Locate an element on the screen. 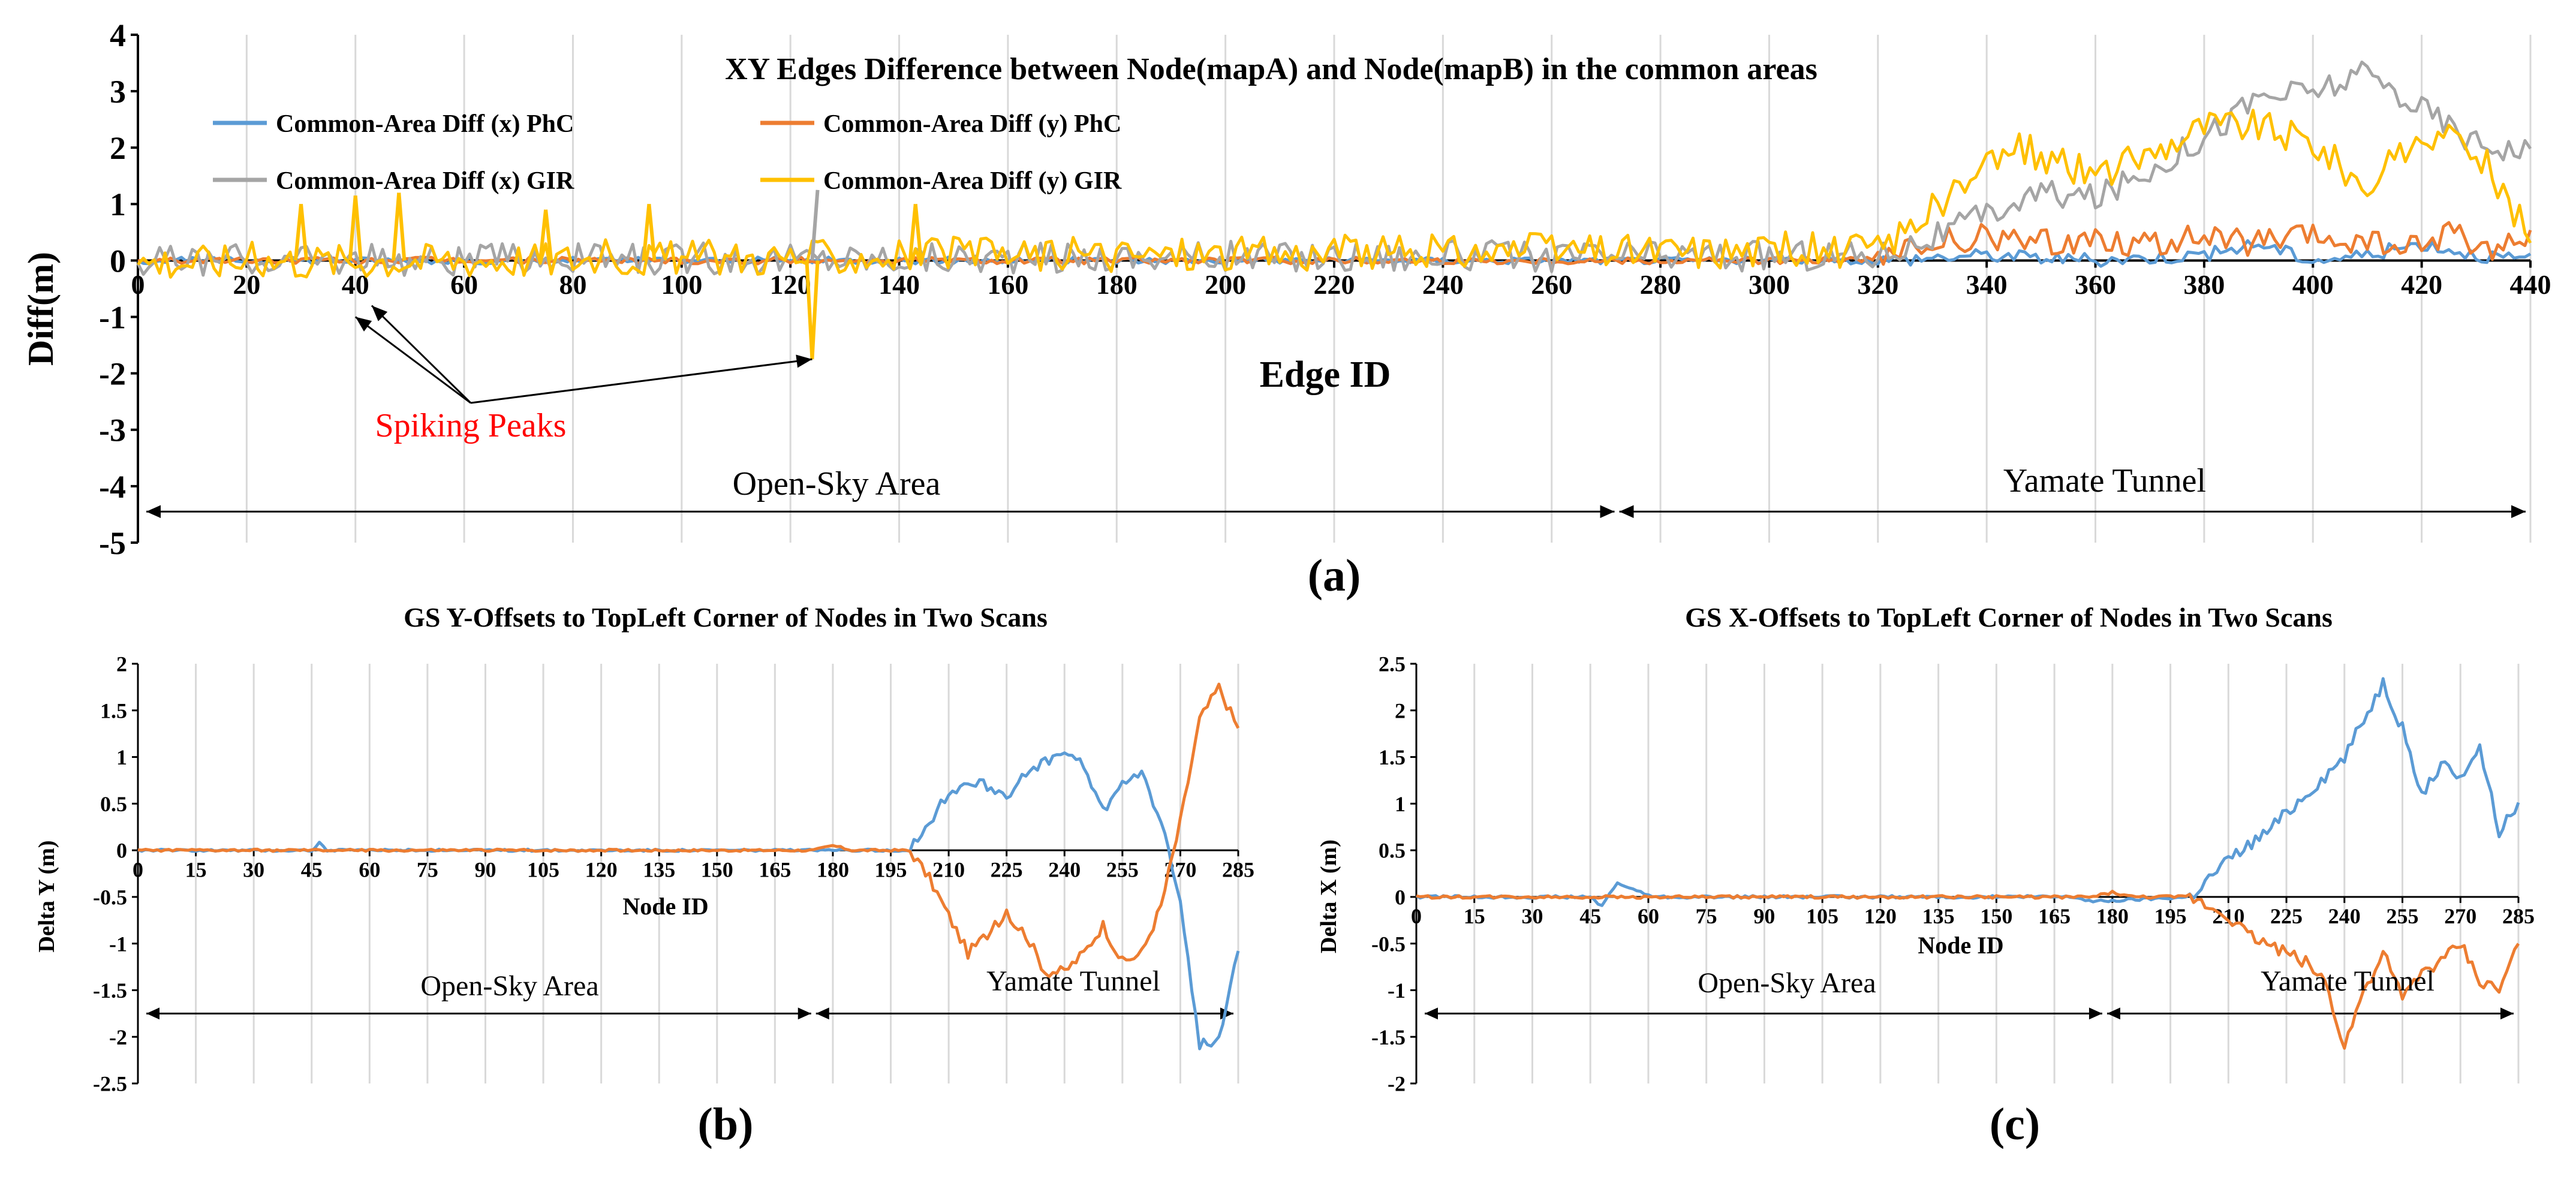 Image resolution: width=2576 pixels, height=1177 pixels. y-tick-label: -3 is located at coordinates (112, 430).